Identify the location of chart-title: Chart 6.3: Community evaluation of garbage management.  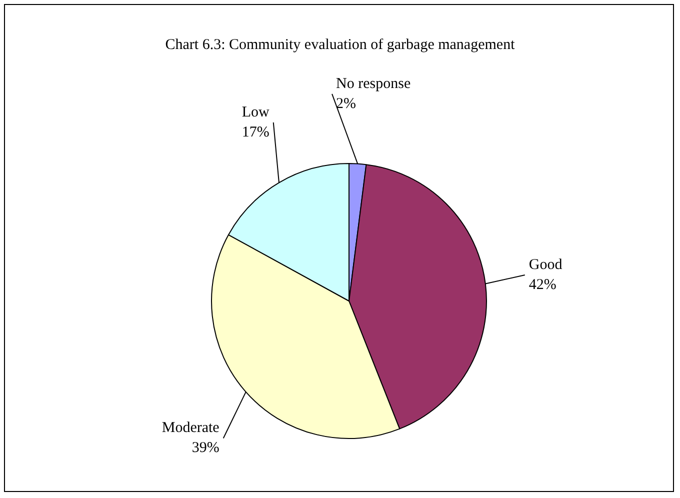
(340, 44).